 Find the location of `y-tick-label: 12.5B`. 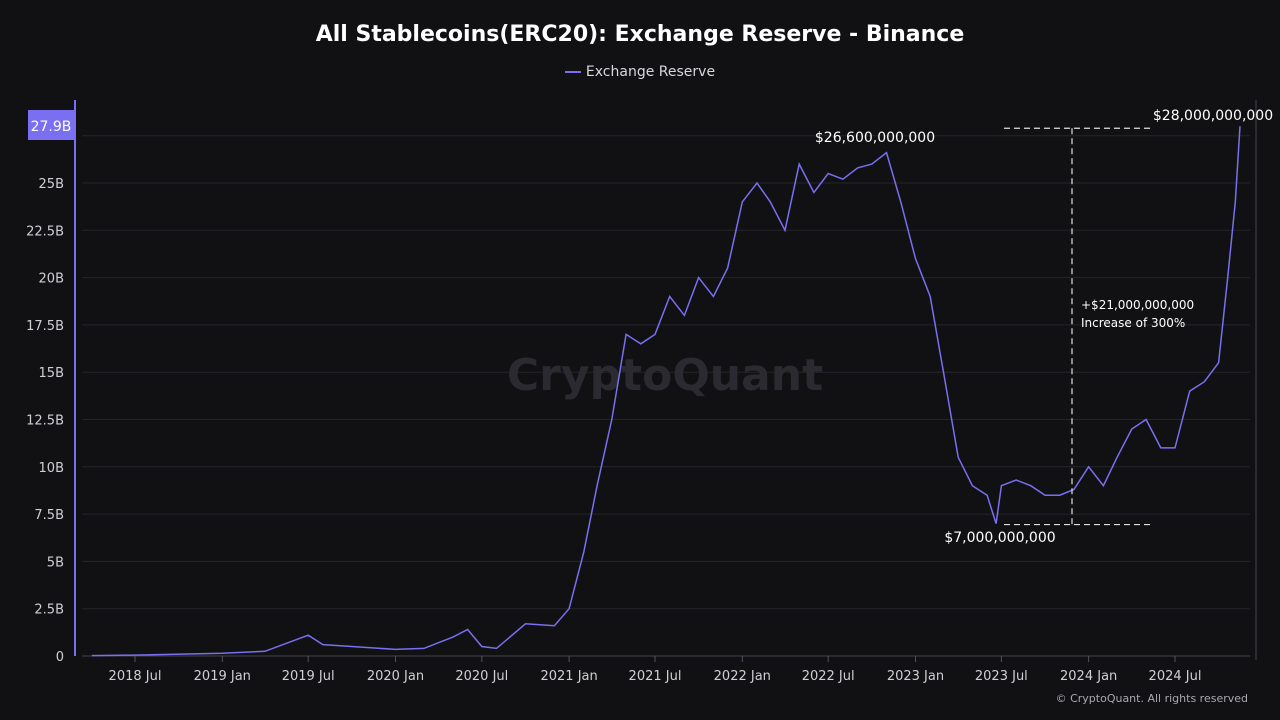

y-tick-label: 12.5B is located at coordinates (45, 421).